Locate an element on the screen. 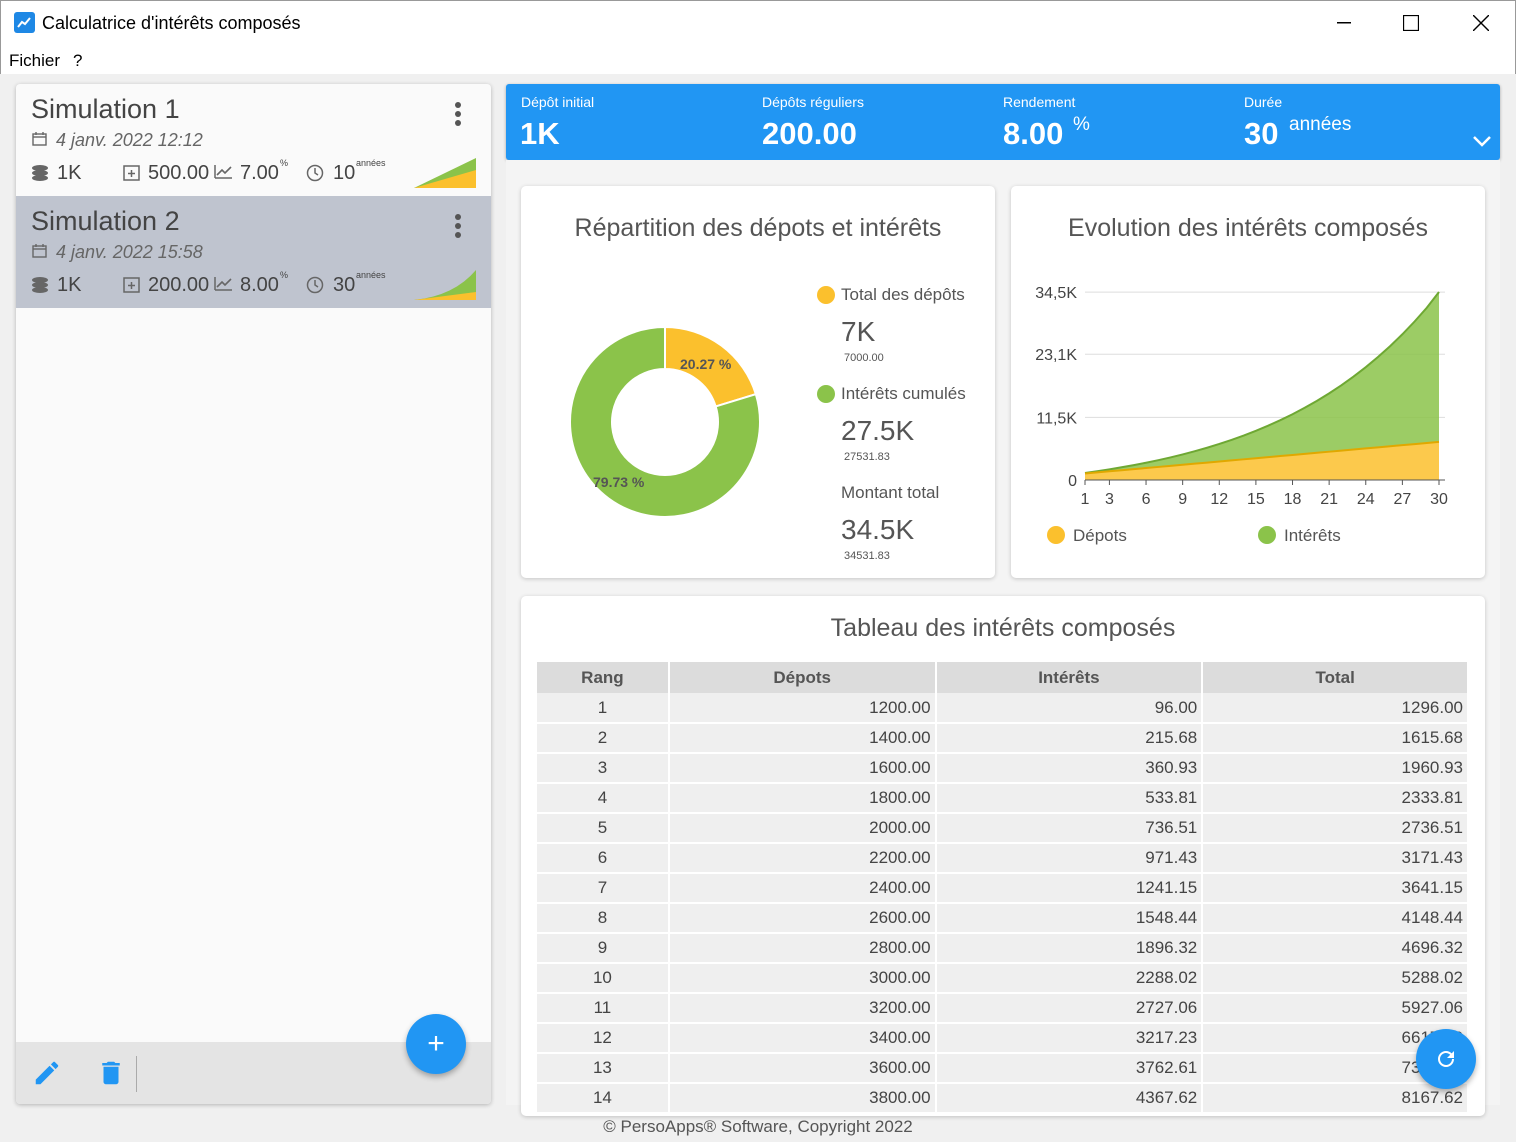 The image size is (1516, 1142). x-tick-label: 6 is located at coordinates (1146, 499).